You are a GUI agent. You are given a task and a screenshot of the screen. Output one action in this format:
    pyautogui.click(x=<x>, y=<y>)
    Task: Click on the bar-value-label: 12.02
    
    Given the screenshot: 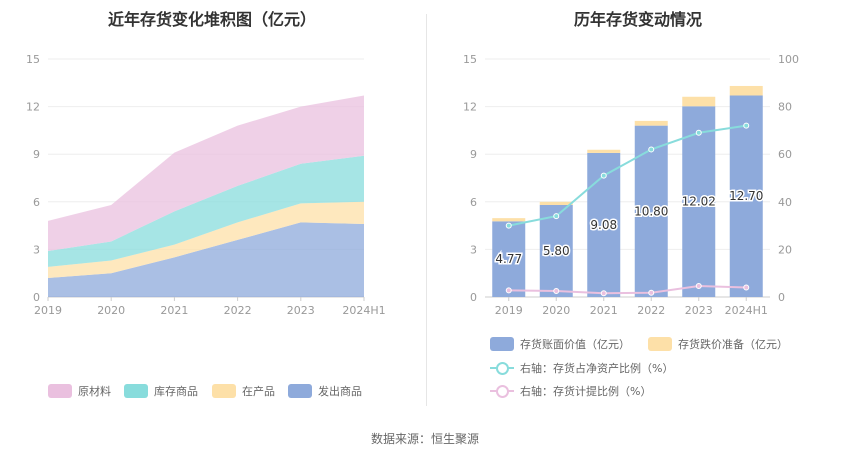 What is the action you would take?
    pyautogui.click(x=699, y=202)
    